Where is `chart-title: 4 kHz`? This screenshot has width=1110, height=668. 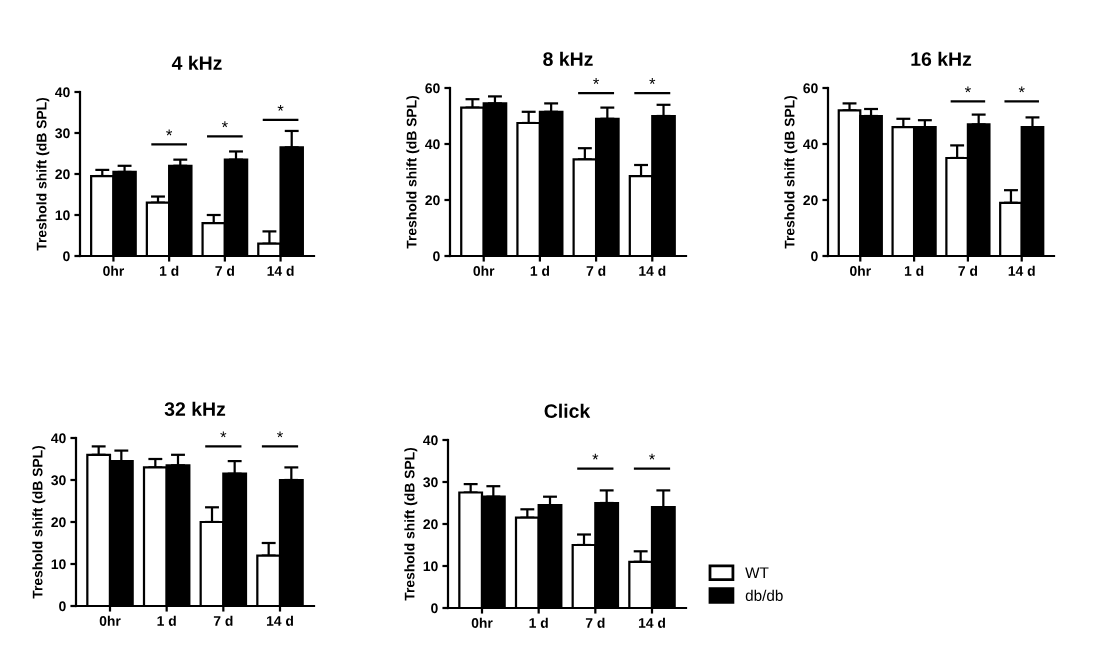
chart-title: 4 kHz is located at coordinates (196, 62).